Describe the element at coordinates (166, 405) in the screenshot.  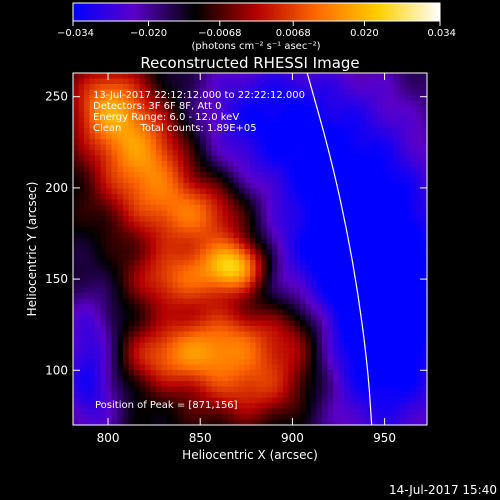
I see `annotation-peak-position: Position of Peak = [871,156]` at that location.